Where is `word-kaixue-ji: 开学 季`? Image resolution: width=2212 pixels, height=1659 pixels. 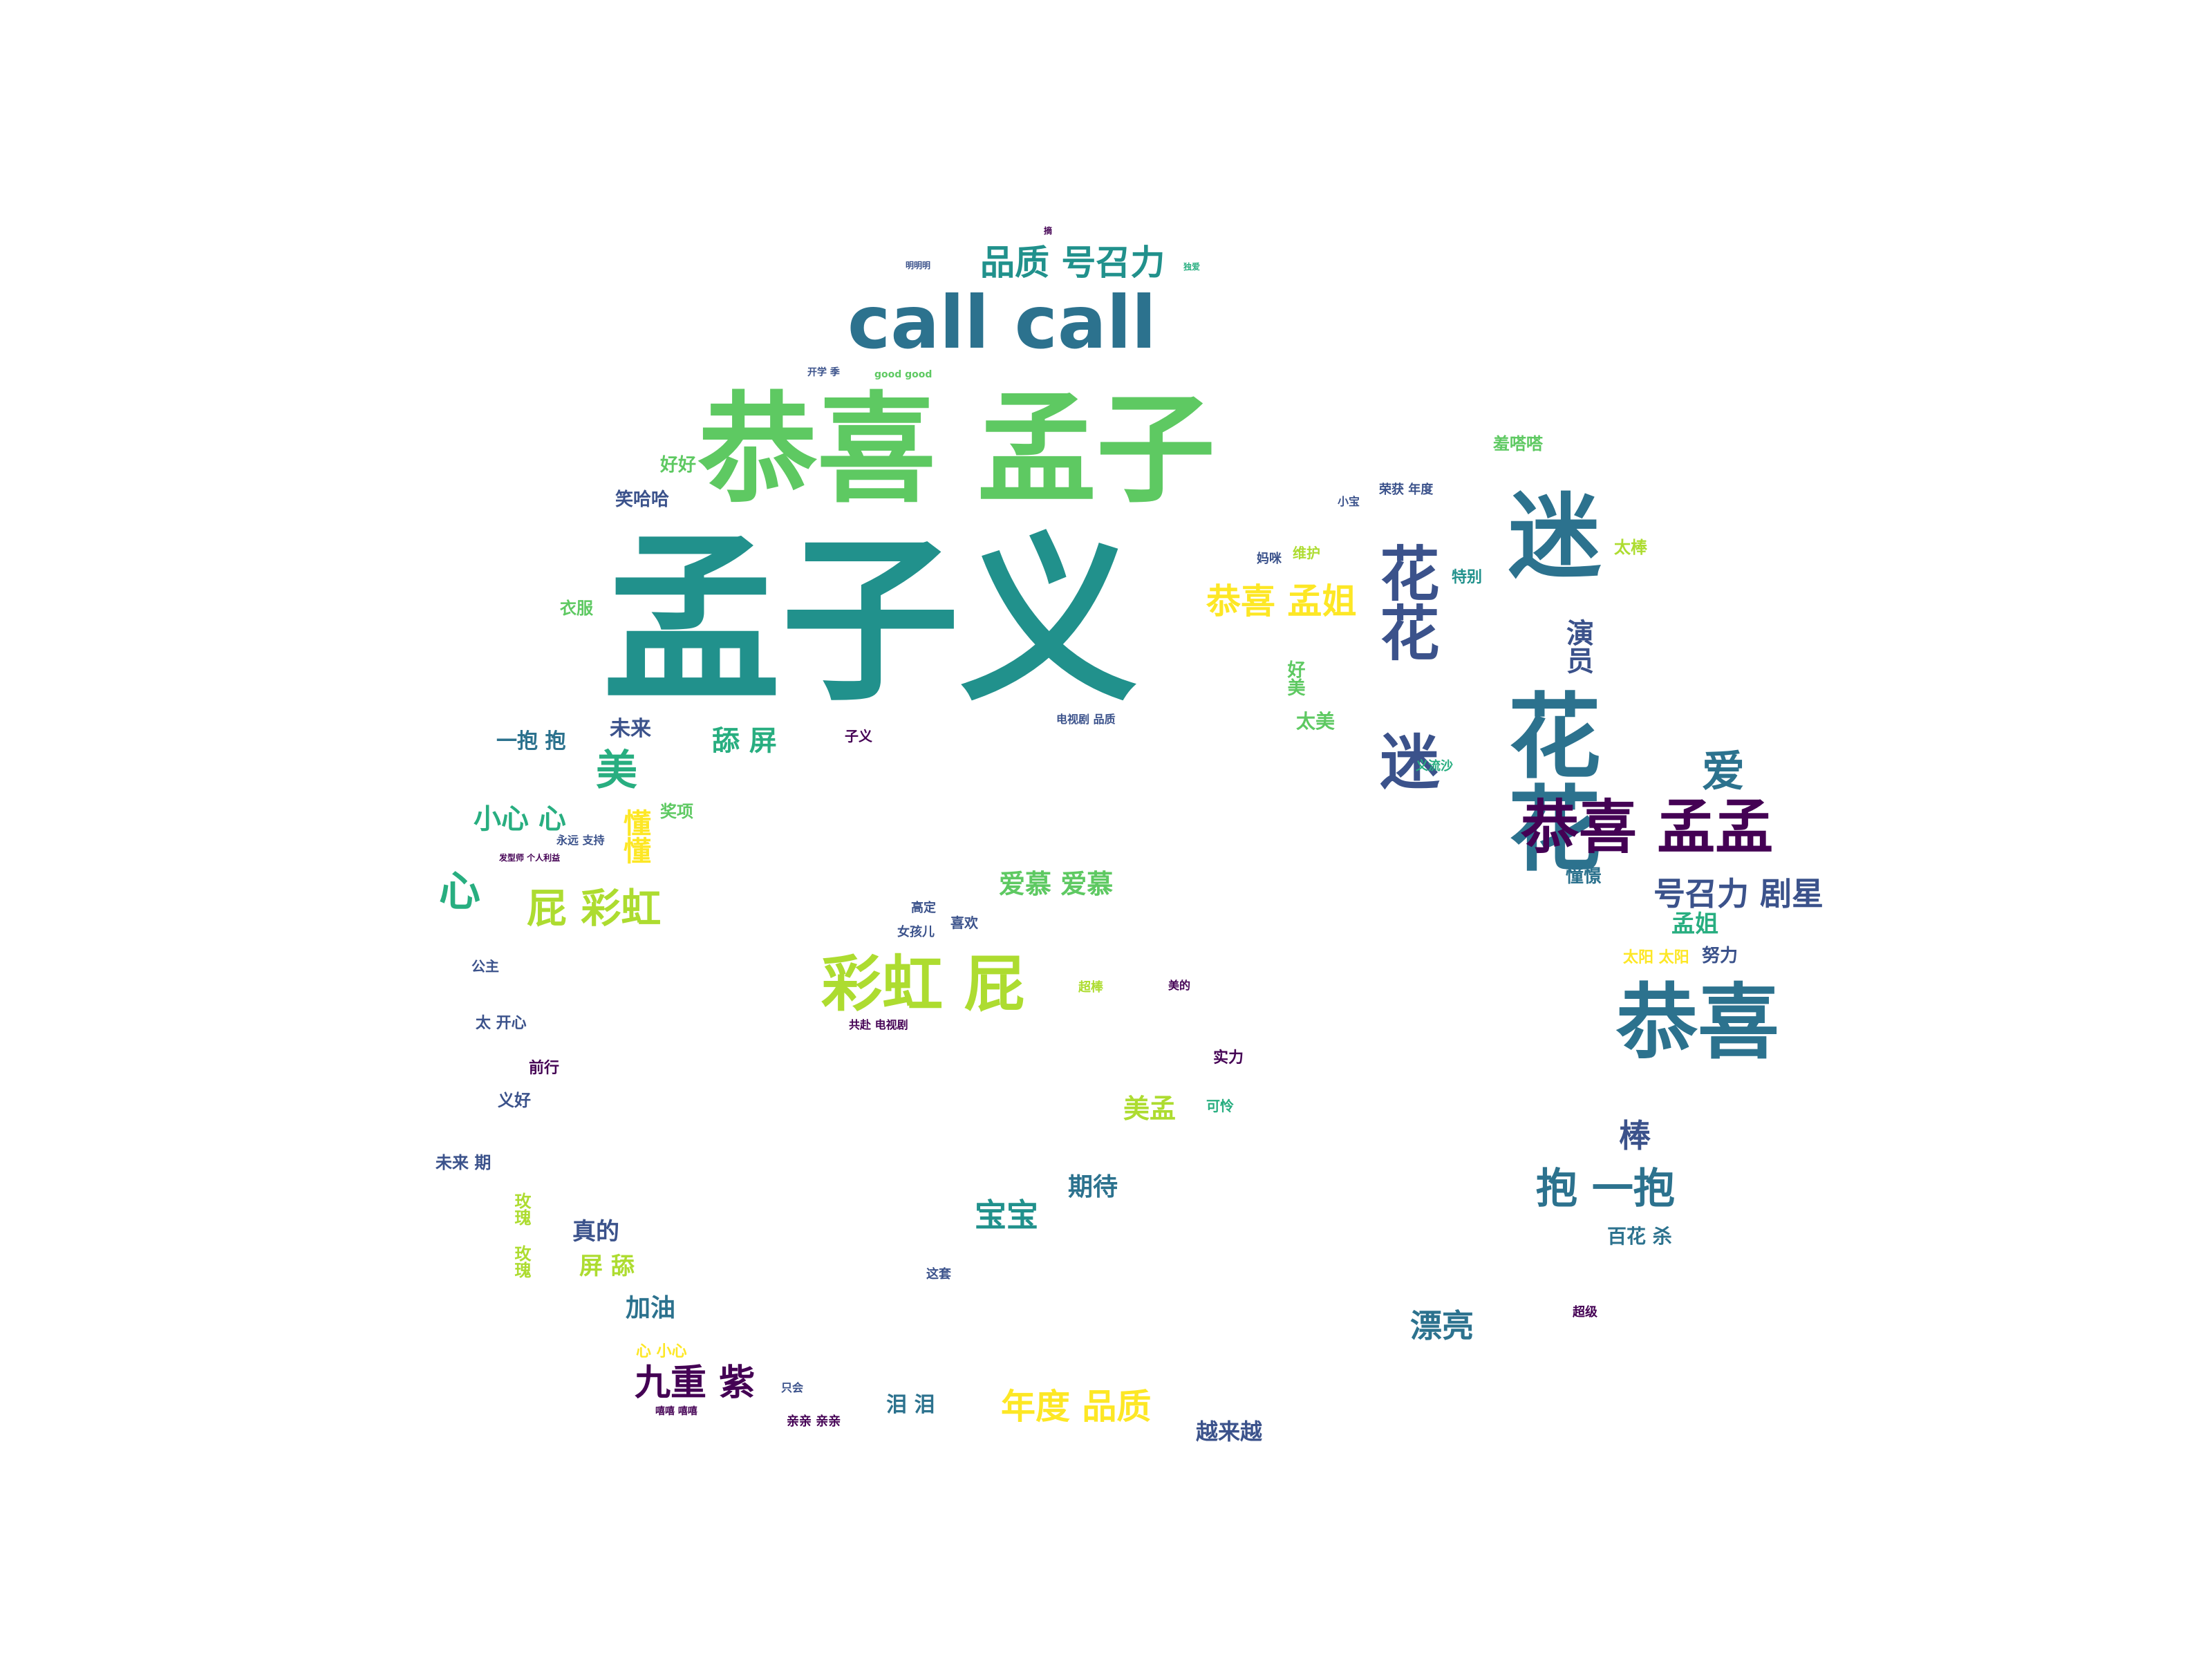 word-kaixue-ji: 开学 季 is located at coordinates (824, 372).